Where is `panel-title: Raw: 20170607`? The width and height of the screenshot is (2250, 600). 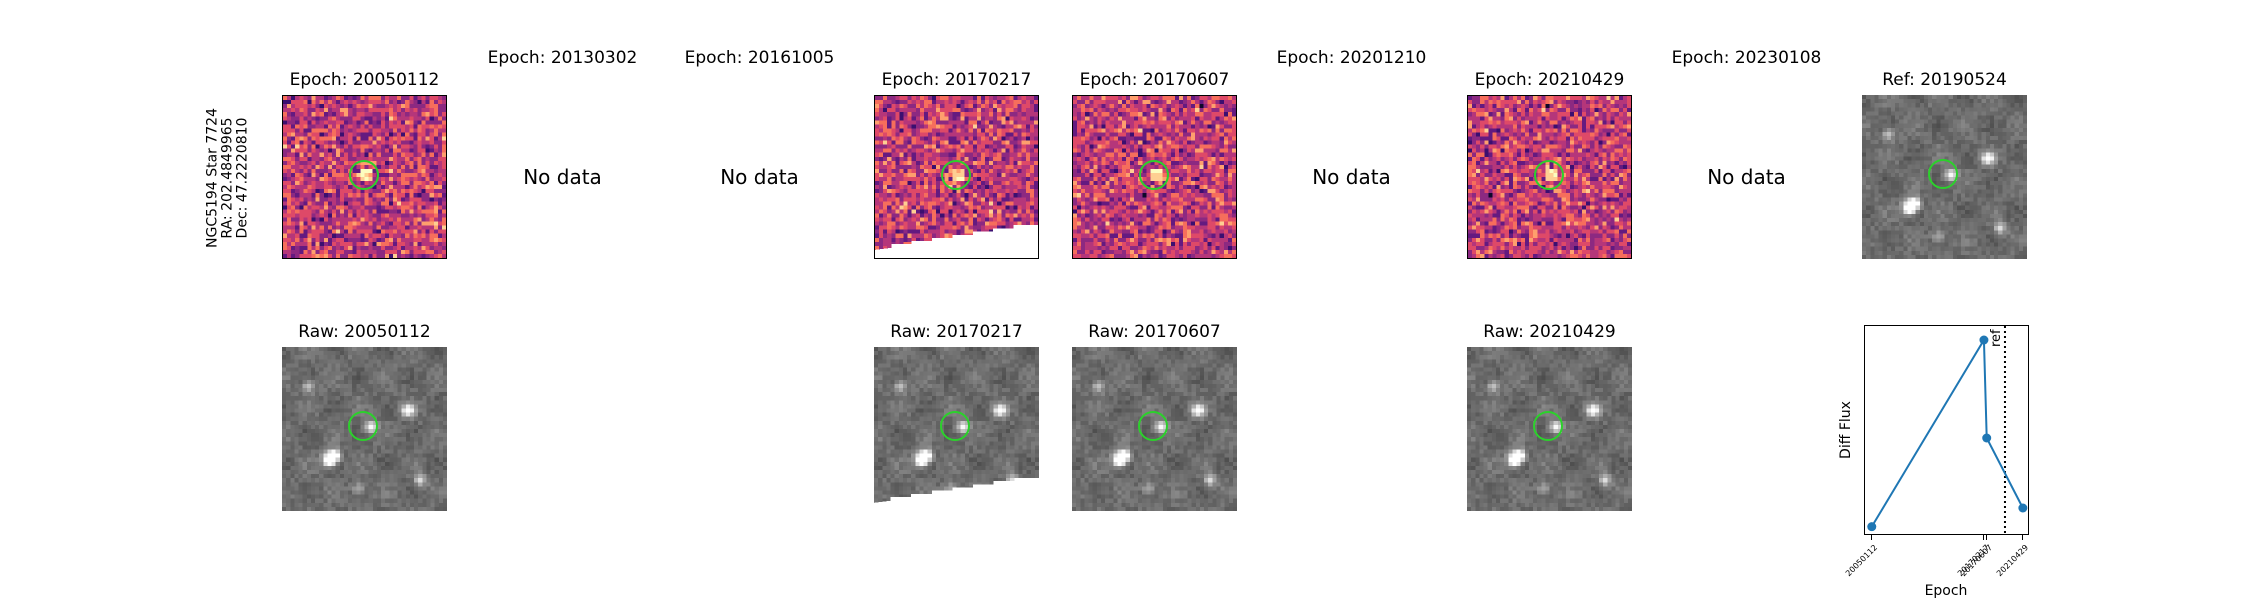 panel-title: Raw: 20170607 is located at coordinates (1154, 332).